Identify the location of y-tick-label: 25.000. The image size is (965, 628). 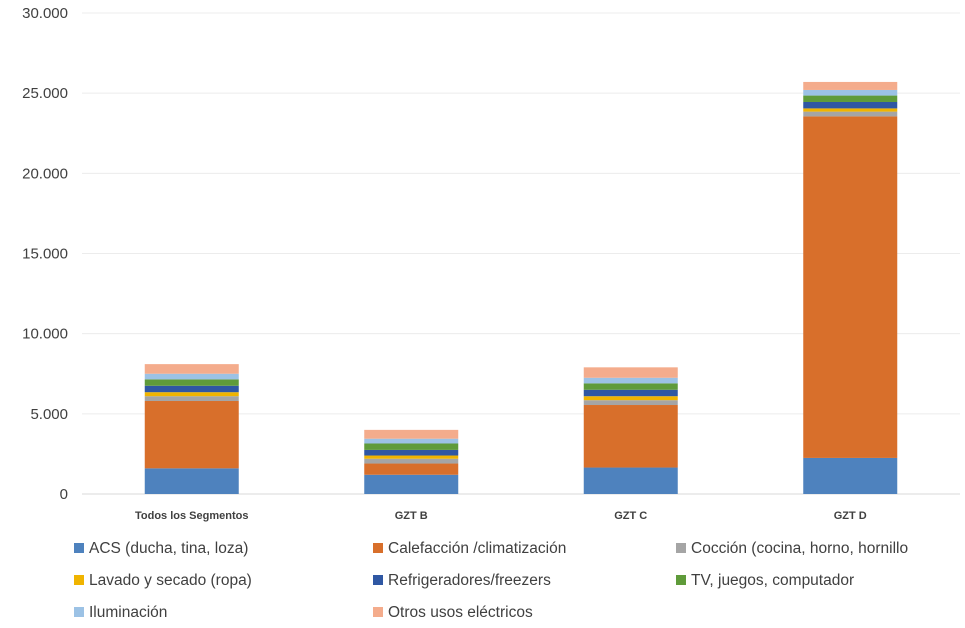
(45, 93).